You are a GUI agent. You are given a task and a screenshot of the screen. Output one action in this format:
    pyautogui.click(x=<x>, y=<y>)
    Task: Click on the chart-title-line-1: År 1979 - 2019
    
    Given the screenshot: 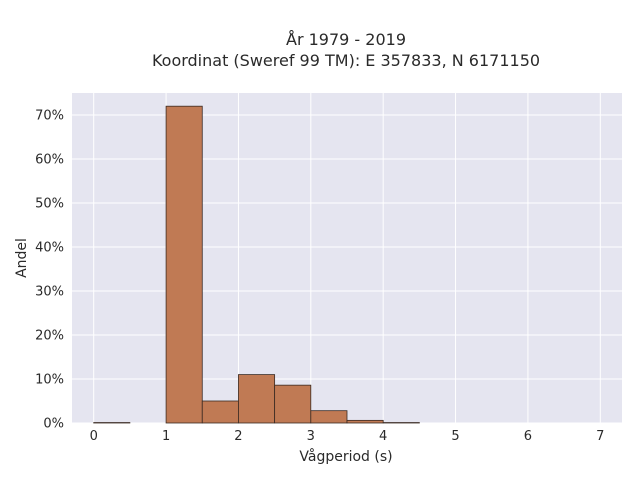 What is the action you would take?
    pyautogui.click(x=346, y=39)
    